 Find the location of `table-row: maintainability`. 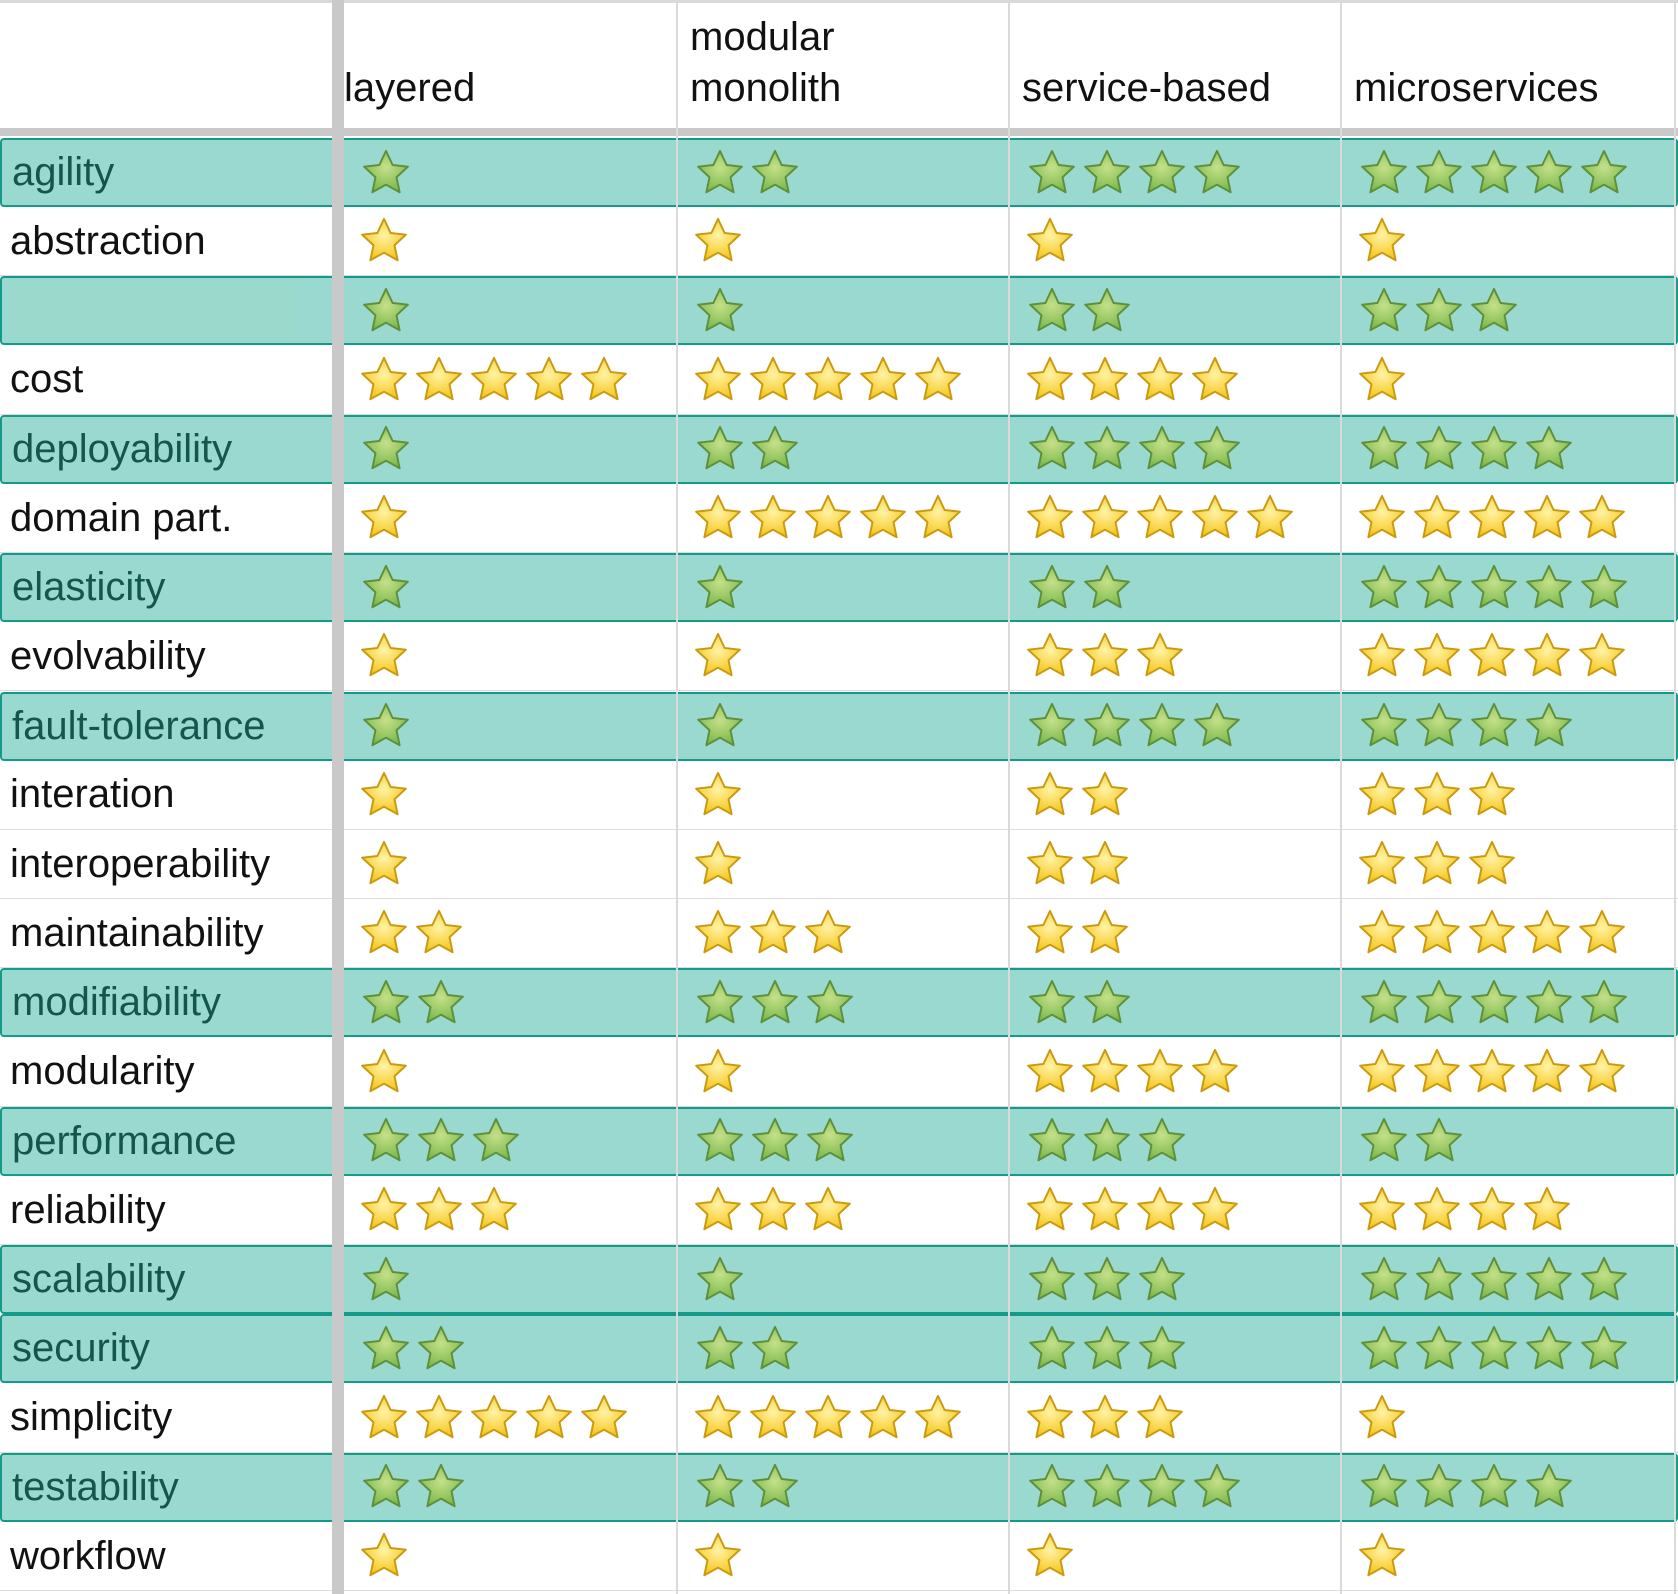

table-row: maintainability is located at coordinates (839, 934).